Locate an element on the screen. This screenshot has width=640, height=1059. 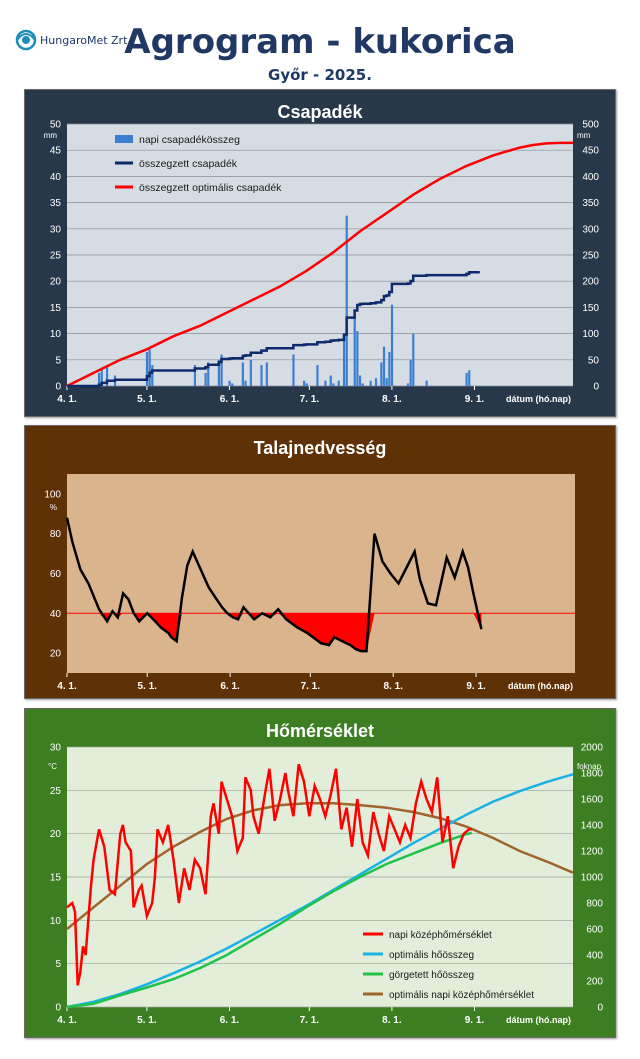
y-unit-right: foknap is located at coordinates (589, 766).